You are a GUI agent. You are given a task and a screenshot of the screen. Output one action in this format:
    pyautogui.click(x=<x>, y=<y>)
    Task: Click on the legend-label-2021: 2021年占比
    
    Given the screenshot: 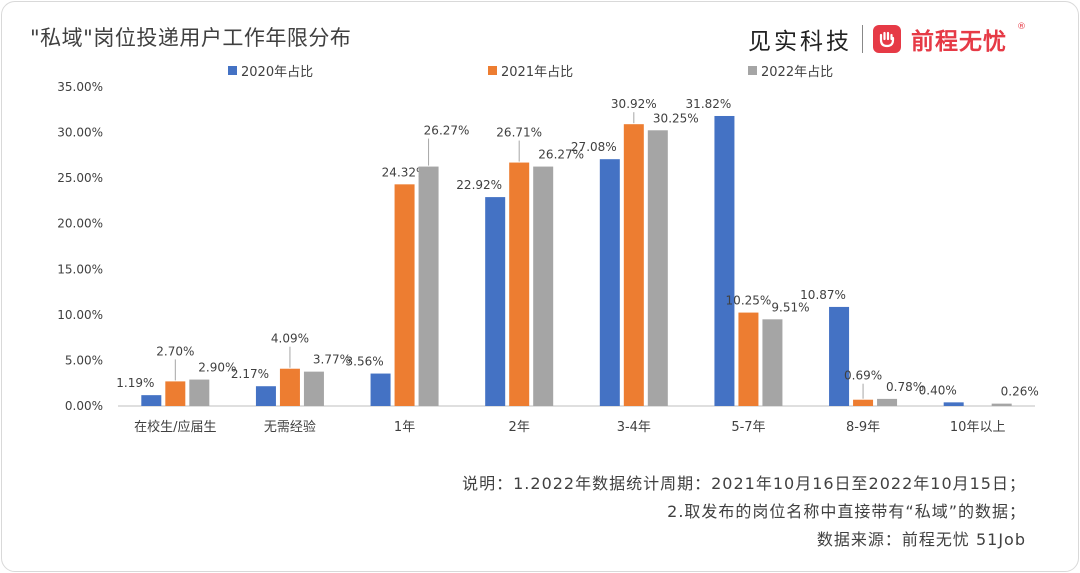 What is the action you would take?
    pyautogui.click(x=537, y=72)
    